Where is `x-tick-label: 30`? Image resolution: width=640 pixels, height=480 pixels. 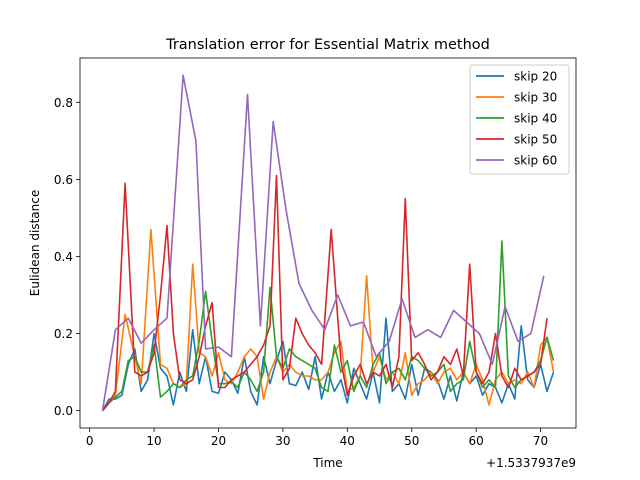 x-tick-label: 30 is located at coordinates (282, 441).